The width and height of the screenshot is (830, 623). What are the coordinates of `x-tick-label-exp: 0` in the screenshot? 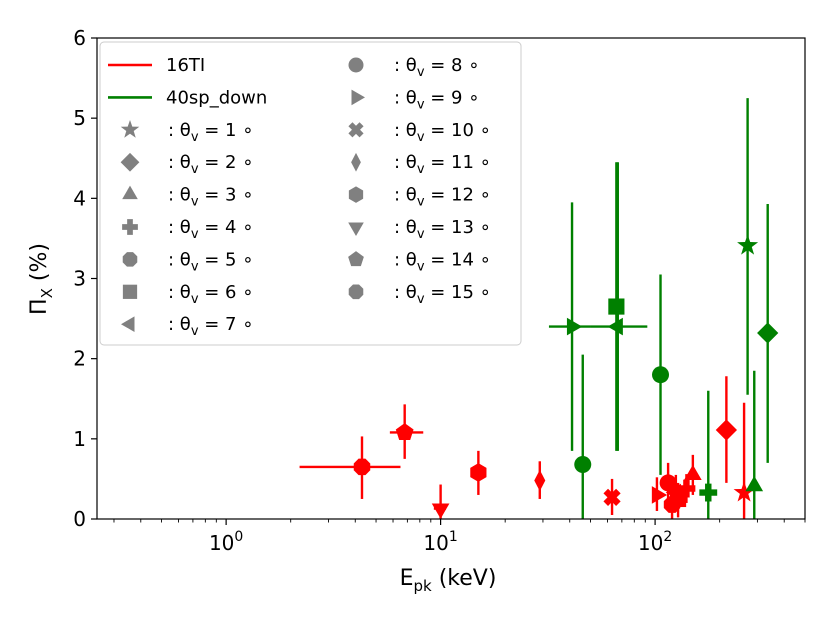 It's located at (238, 537).